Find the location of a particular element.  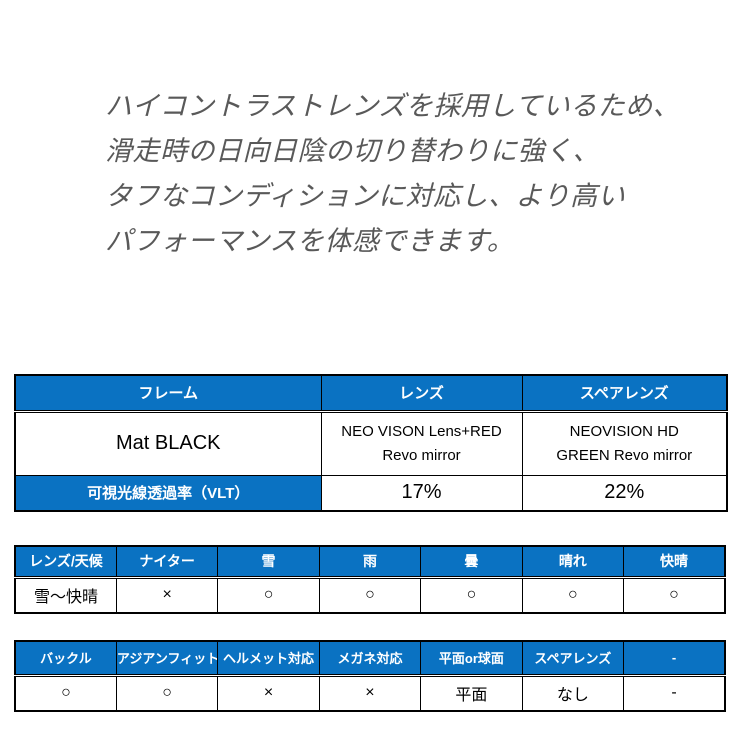

feature-header-glasses: メガネ対応 is located at coordinates (370, 658).